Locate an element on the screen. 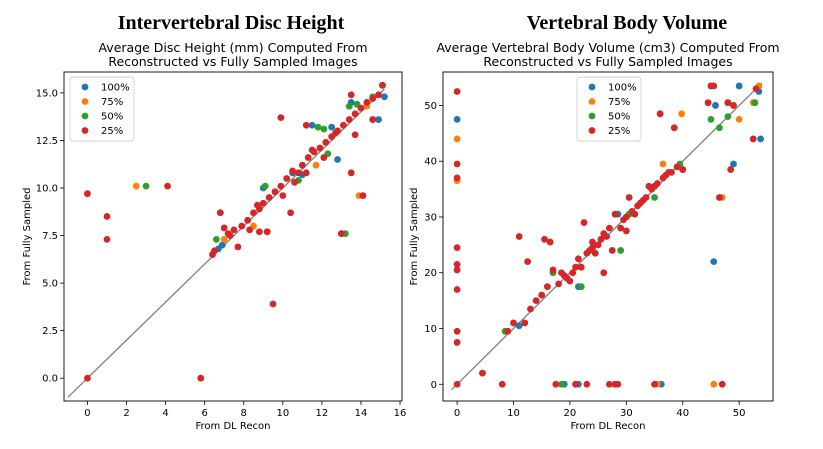 The height and width of the screenshot is (449, 823). left-legend: 100% 75% 50% 25% is located at coordinates (102, 109).